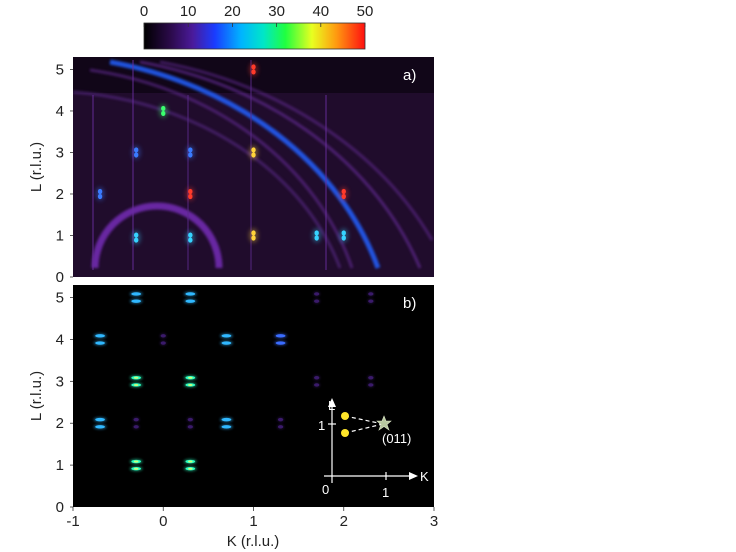 The image size is (736, 552). Describe the element at coordinates (344, 521) in the screenshot. I see `x-tick-label: 2` at that location.